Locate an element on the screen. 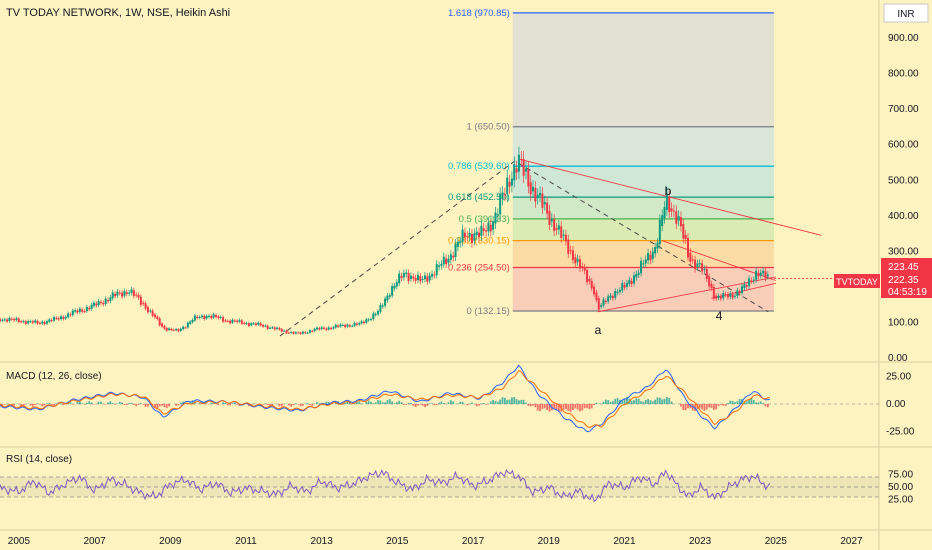 This screenshot has height=550, width=932. price-badge is located at coordinates (906, 278).